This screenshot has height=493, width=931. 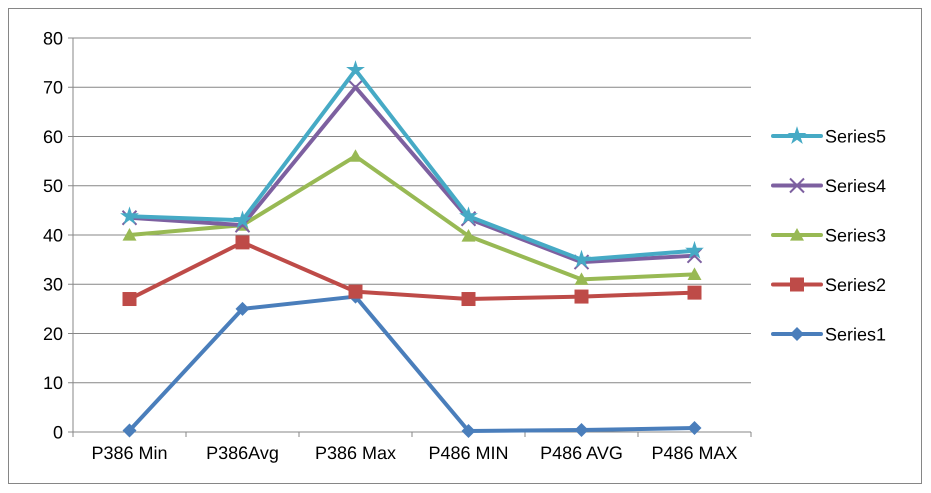 I want to click on legend-label: Series4, so click(x=855, y=186).